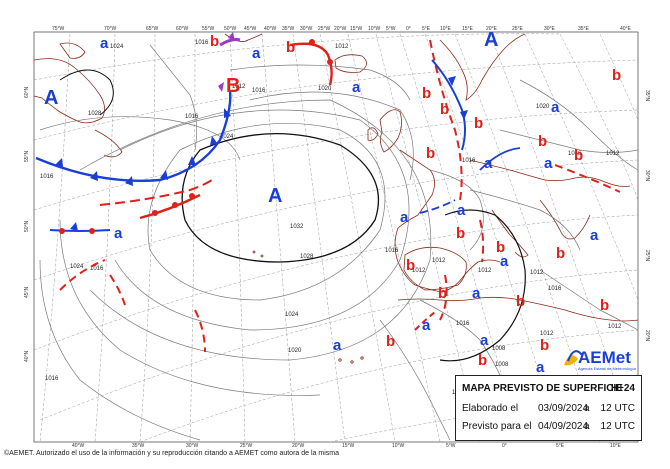 This screenshot has width=670, height=469. I want to click on valid-date: 04/09/2024, so click(563, 426).